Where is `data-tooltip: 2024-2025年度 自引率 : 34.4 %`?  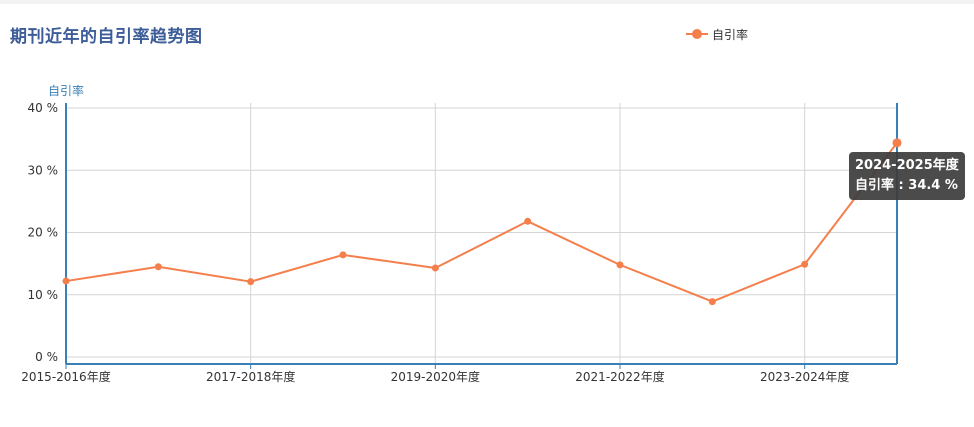 data-tooltip: 2024-2025年度 自引率 : 34.4 % is located at coordinates (907, 176).